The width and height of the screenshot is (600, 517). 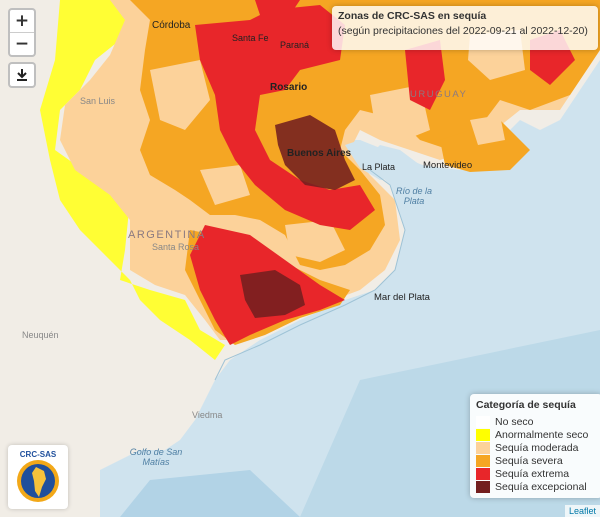 What do you see at coordinates (532, 473) in the screenshot?
I see `legend-label: Sequía extrema` at bounding box center [532, 473].